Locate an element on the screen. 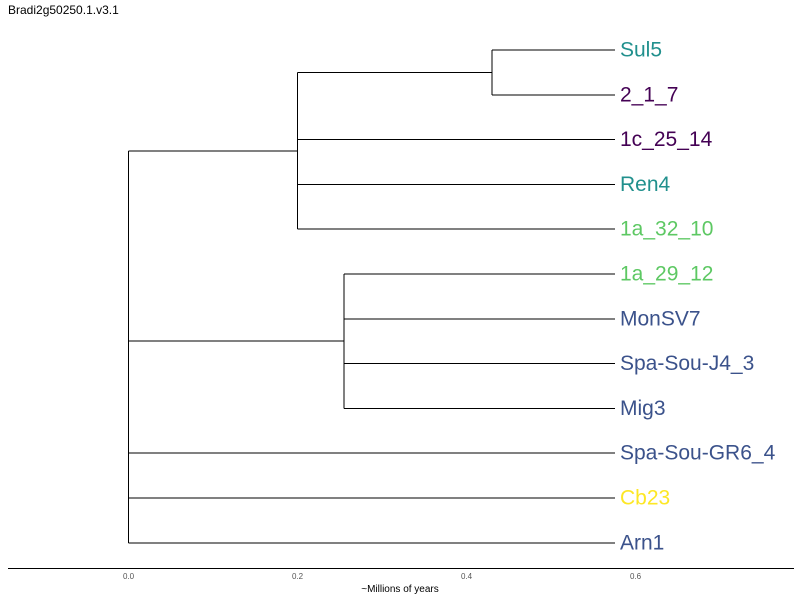 The height and width of the screenshot is (600, 800). tip-label: Mig3 is located at coordinates (643, 408).